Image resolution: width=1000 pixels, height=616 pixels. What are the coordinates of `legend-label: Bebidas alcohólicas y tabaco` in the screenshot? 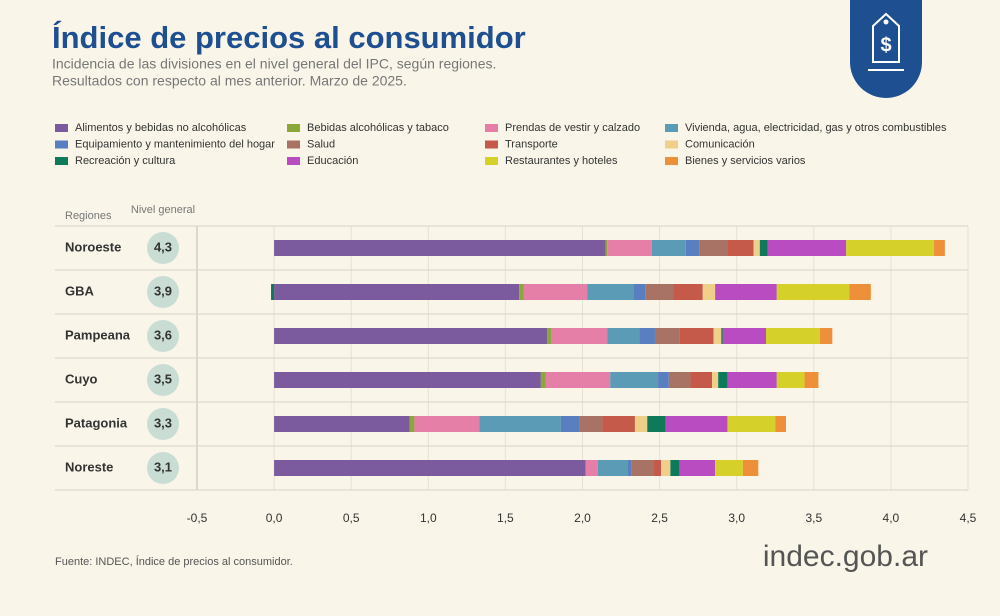 It's located at (378, 128).